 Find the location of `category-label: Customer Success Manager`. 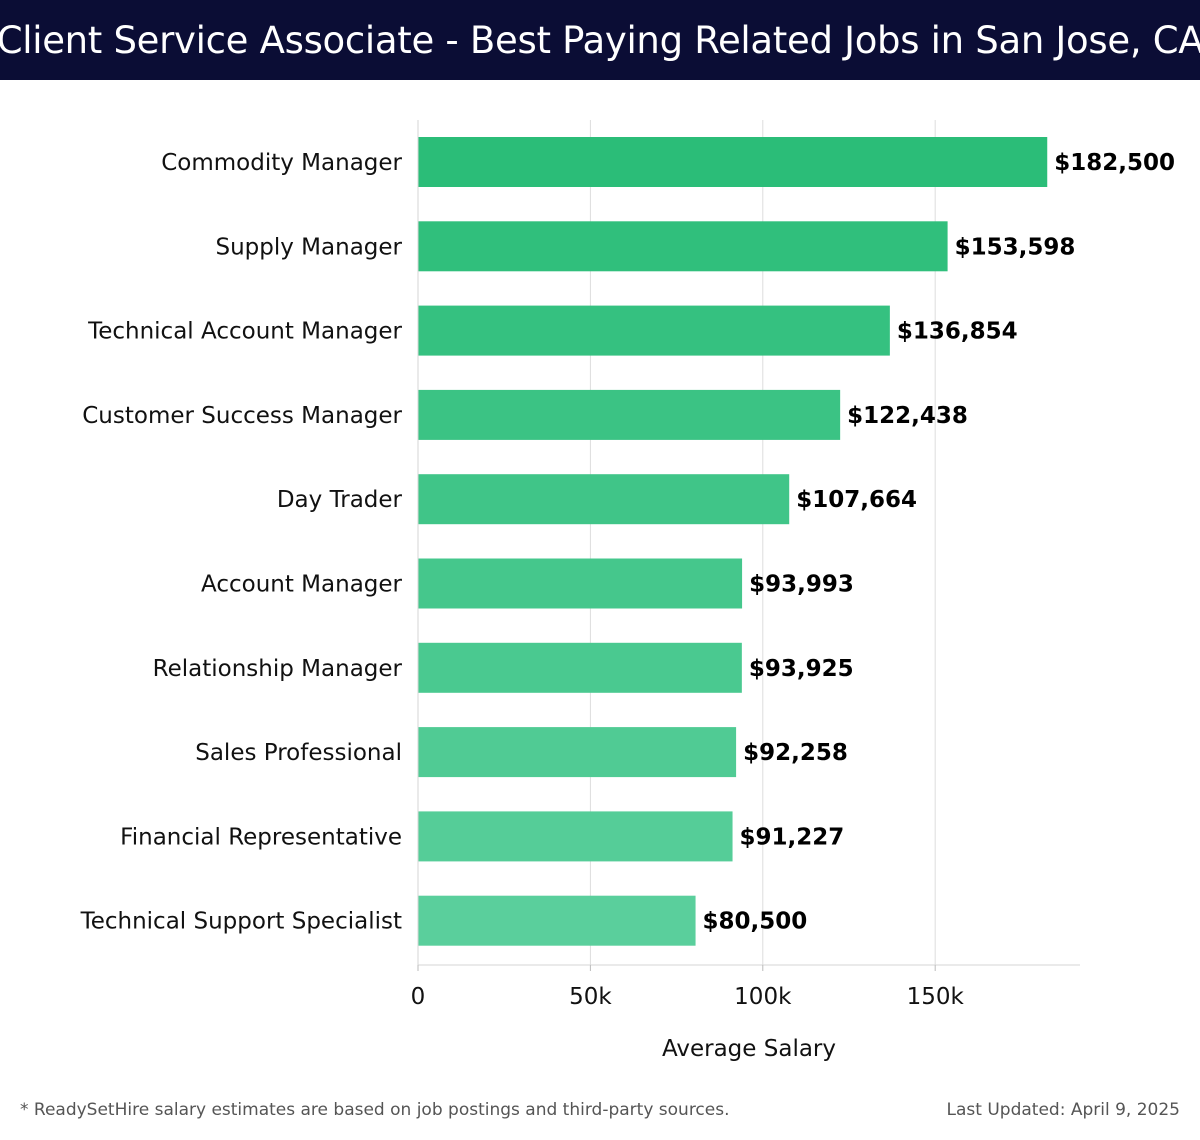

category-label: Customer Success Manager is located at coordinates (242, 416).